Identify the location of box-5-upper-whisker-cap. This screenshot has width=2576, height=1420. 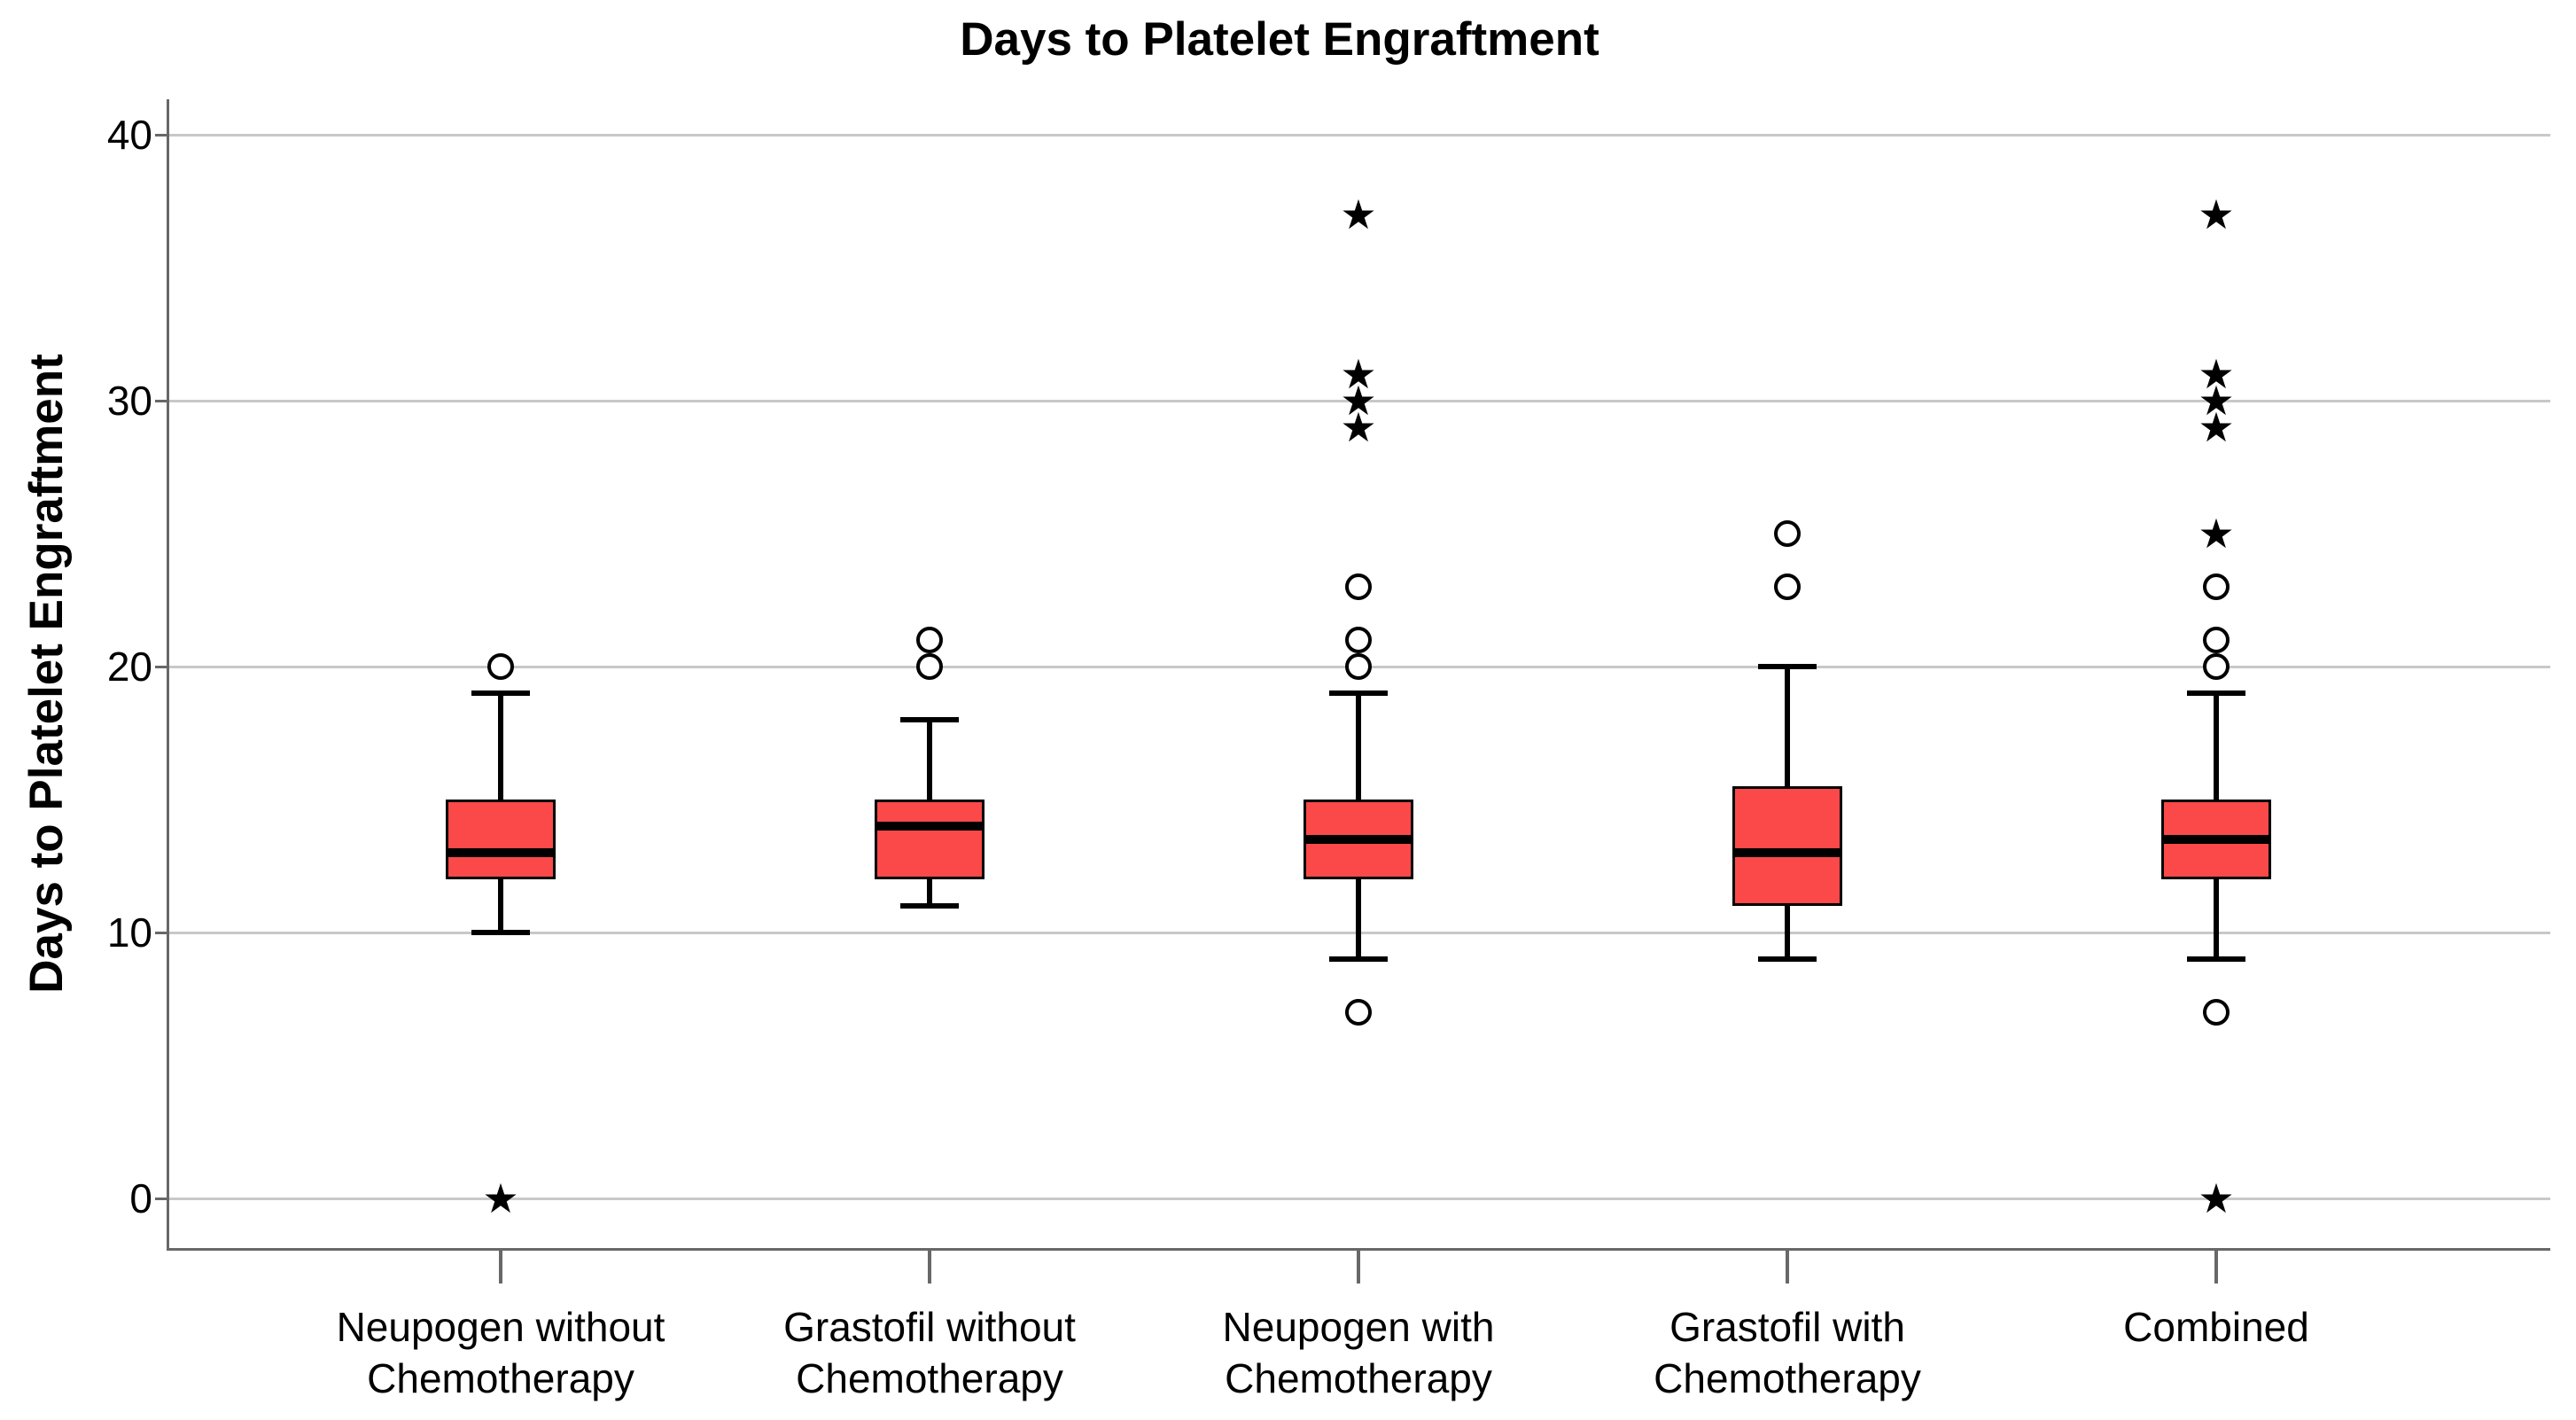
(2216, 693).